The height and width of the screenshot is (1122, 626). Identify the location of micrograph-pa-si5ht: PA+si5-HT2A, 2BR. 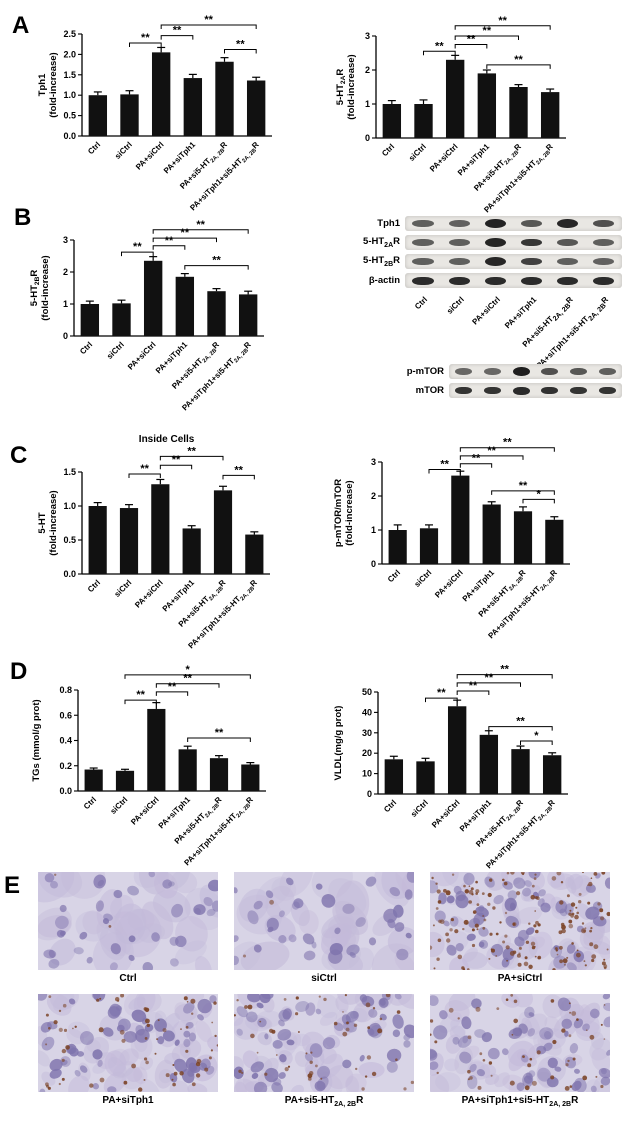
(324, 1051).